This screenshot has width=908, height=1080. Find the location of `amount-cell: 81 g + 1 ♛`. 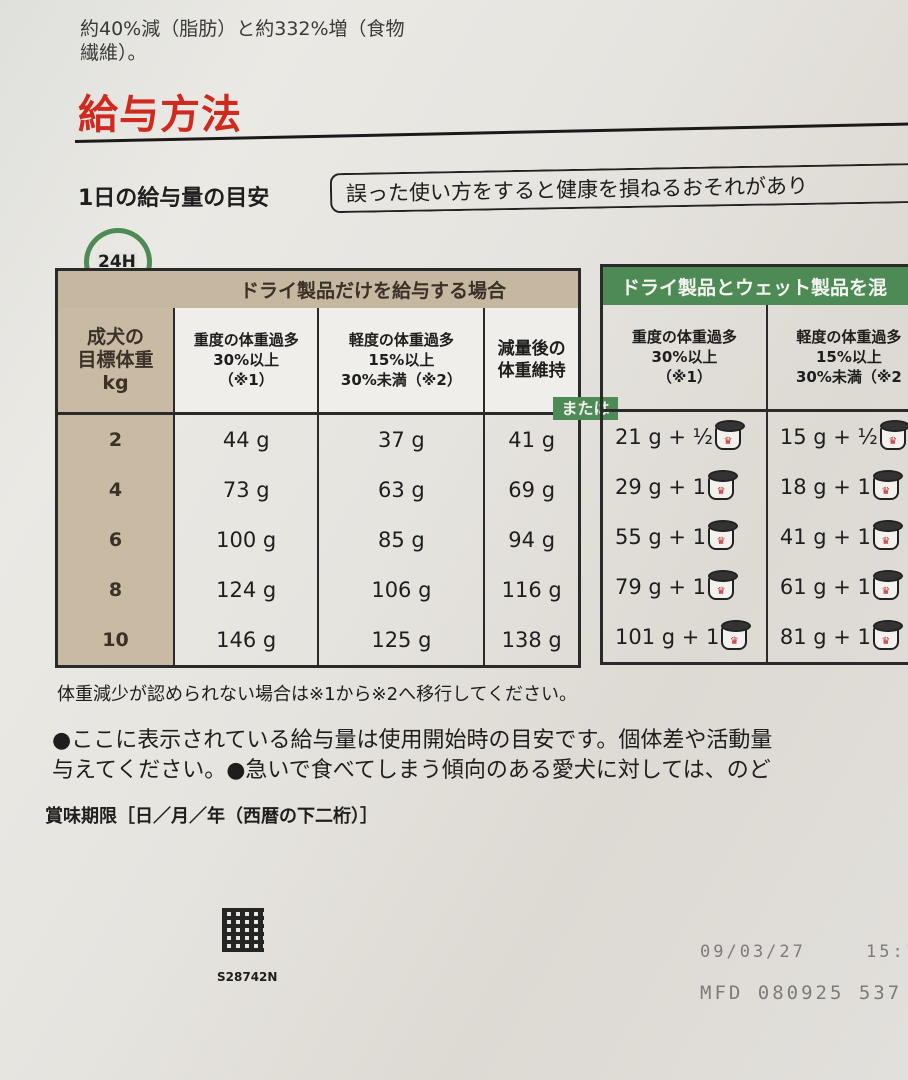

amount-cell: 81 g + 1 ♛ is located at coordinates (836, 638).